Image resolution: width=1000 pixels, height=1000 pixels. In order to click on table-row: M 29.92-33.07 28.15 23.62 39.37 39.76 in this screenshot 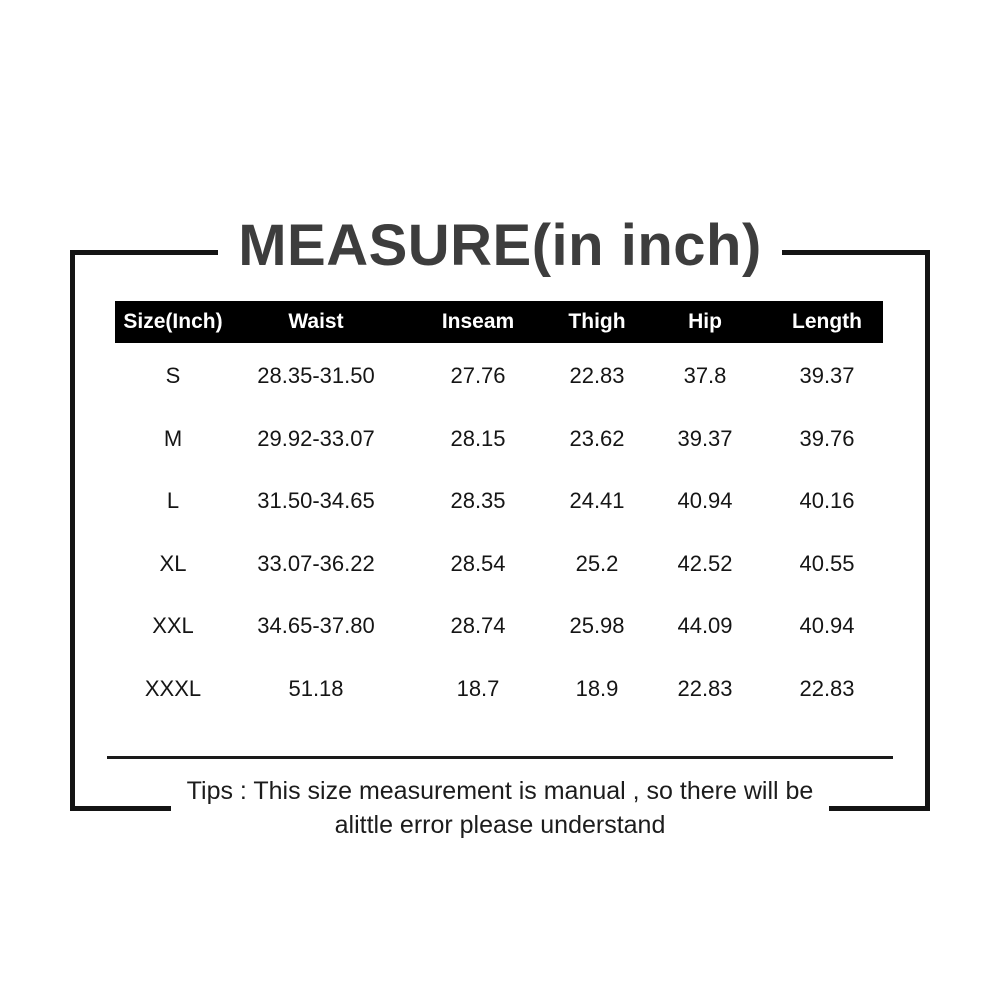, I will do `click(499, 439)`.